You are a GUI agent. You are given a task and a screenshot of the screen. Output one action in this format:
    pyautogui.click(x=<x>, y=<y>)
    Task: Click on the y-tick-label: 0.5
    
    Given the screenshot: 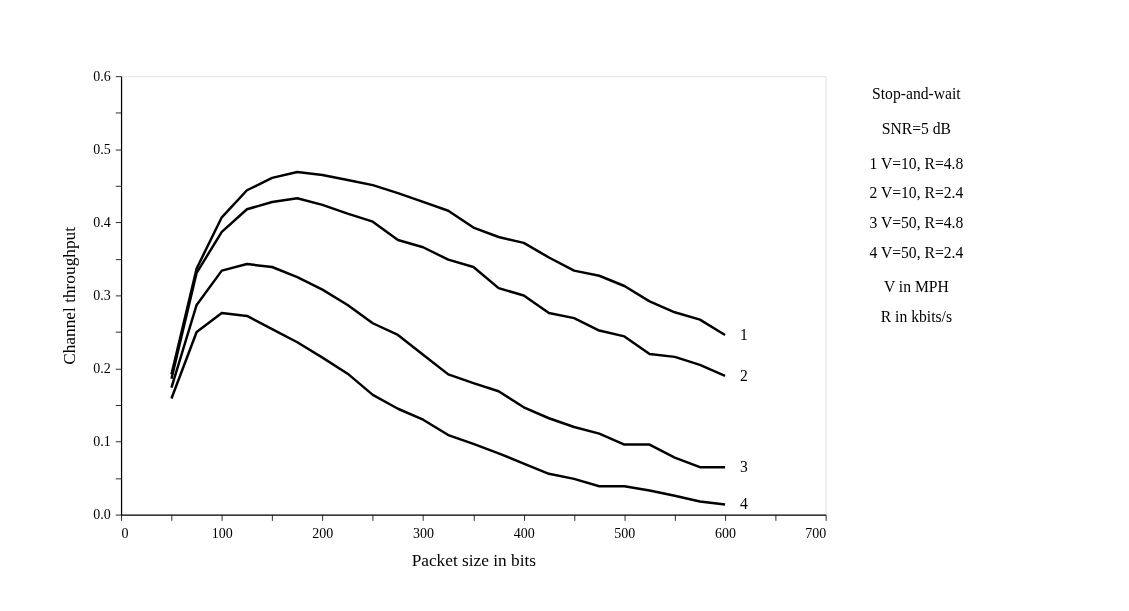 What is the action you would take?
    pyautogui.click(x=102, y=149)
    